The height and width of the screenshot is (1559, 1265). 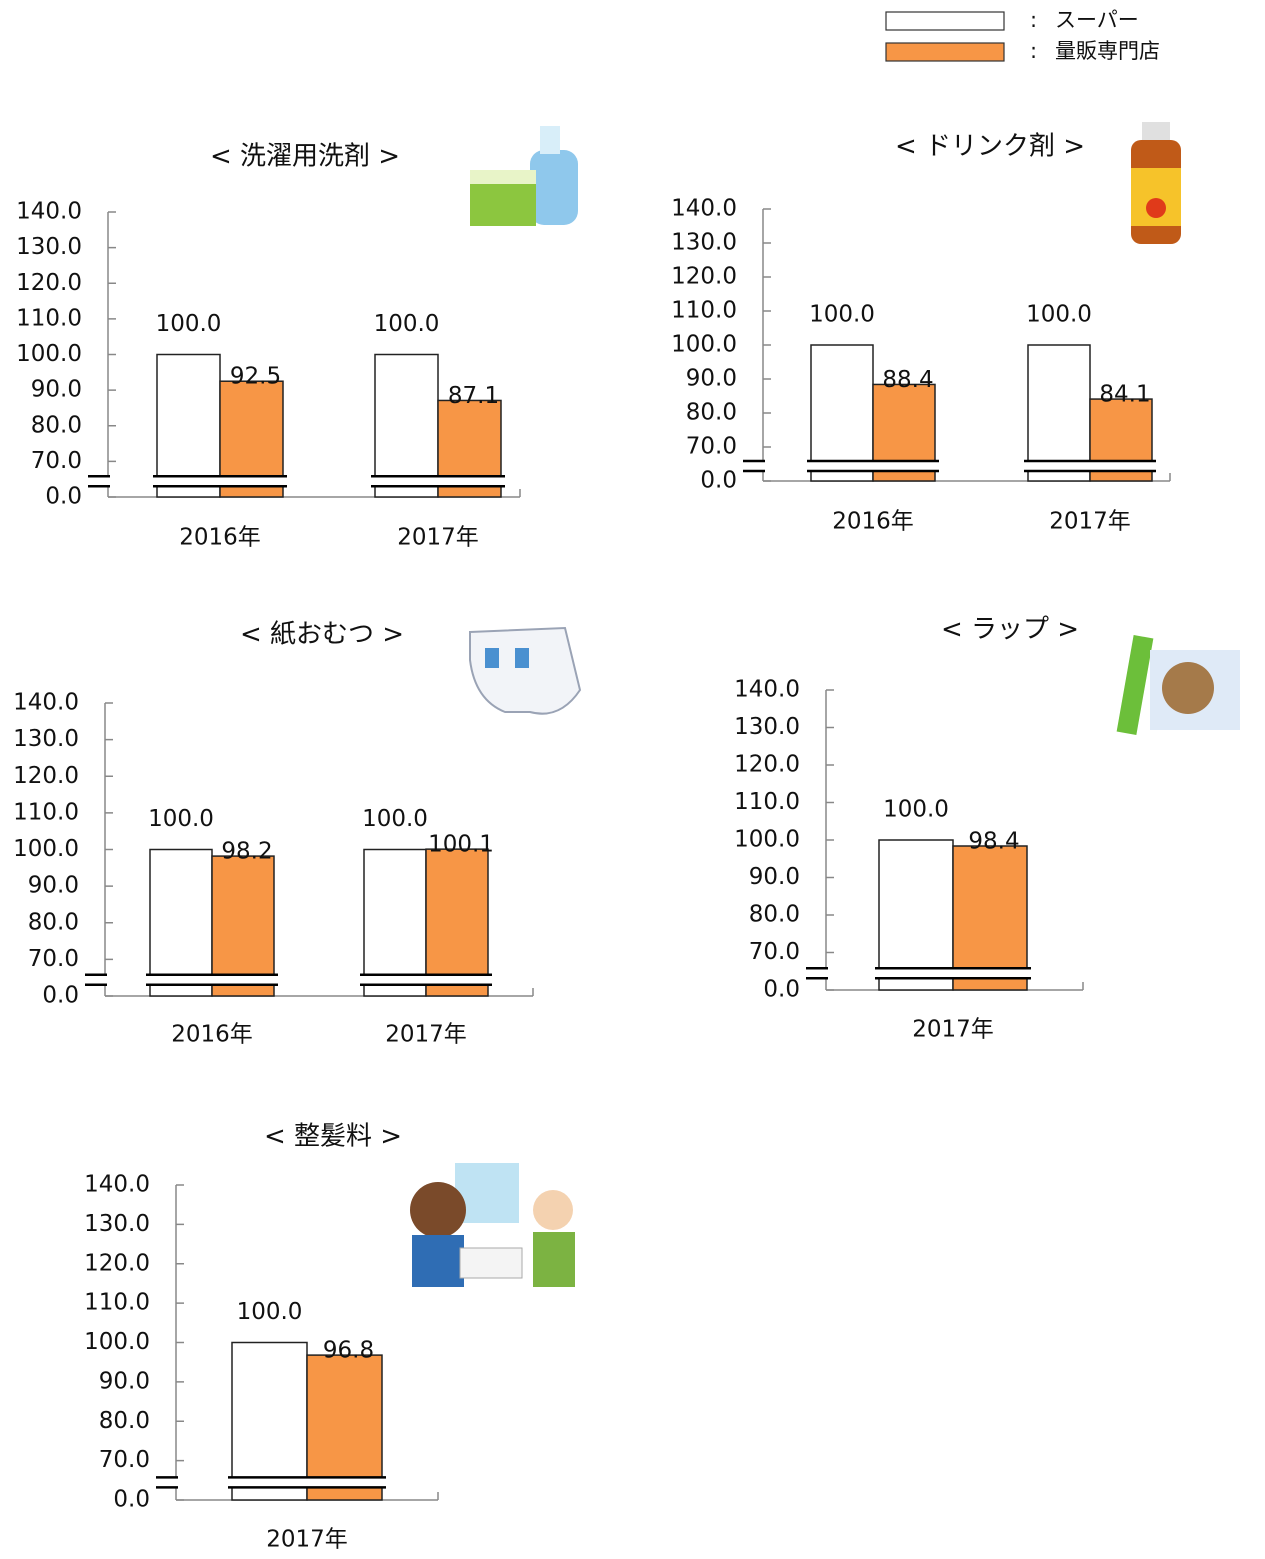 I want to click on icon-drink, so click(x=1156, y=183).